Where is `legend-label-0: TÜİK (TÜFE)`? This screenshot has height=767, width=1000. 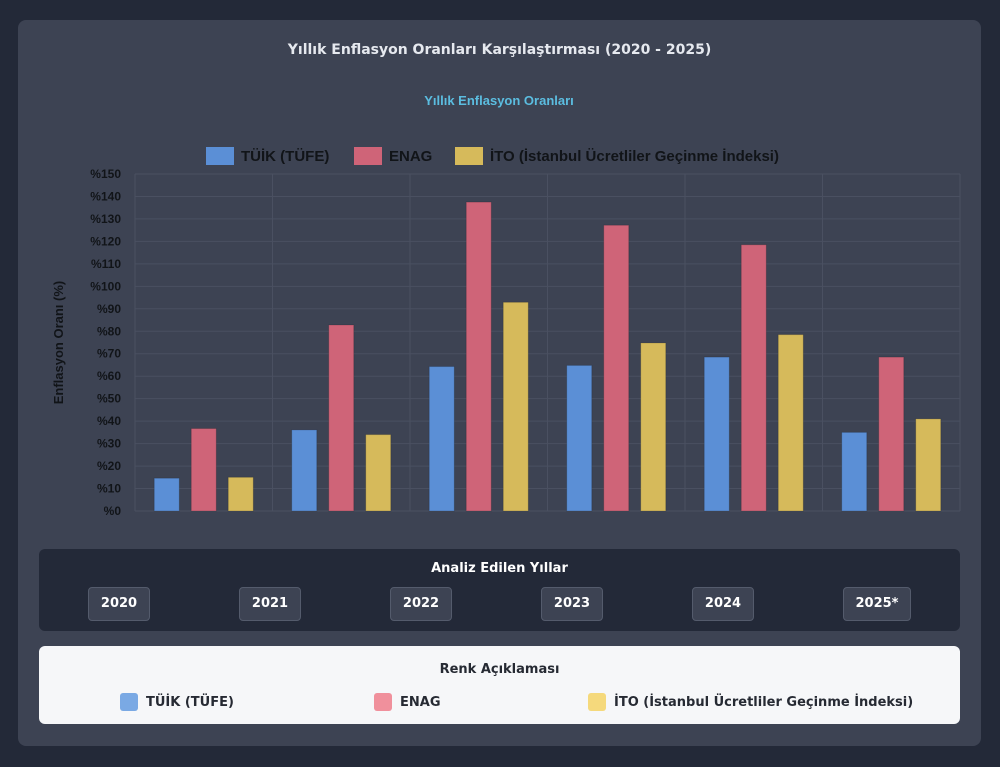
legend-label-0: TÜİK (TÜFE) is located at coordinates (285, 156).